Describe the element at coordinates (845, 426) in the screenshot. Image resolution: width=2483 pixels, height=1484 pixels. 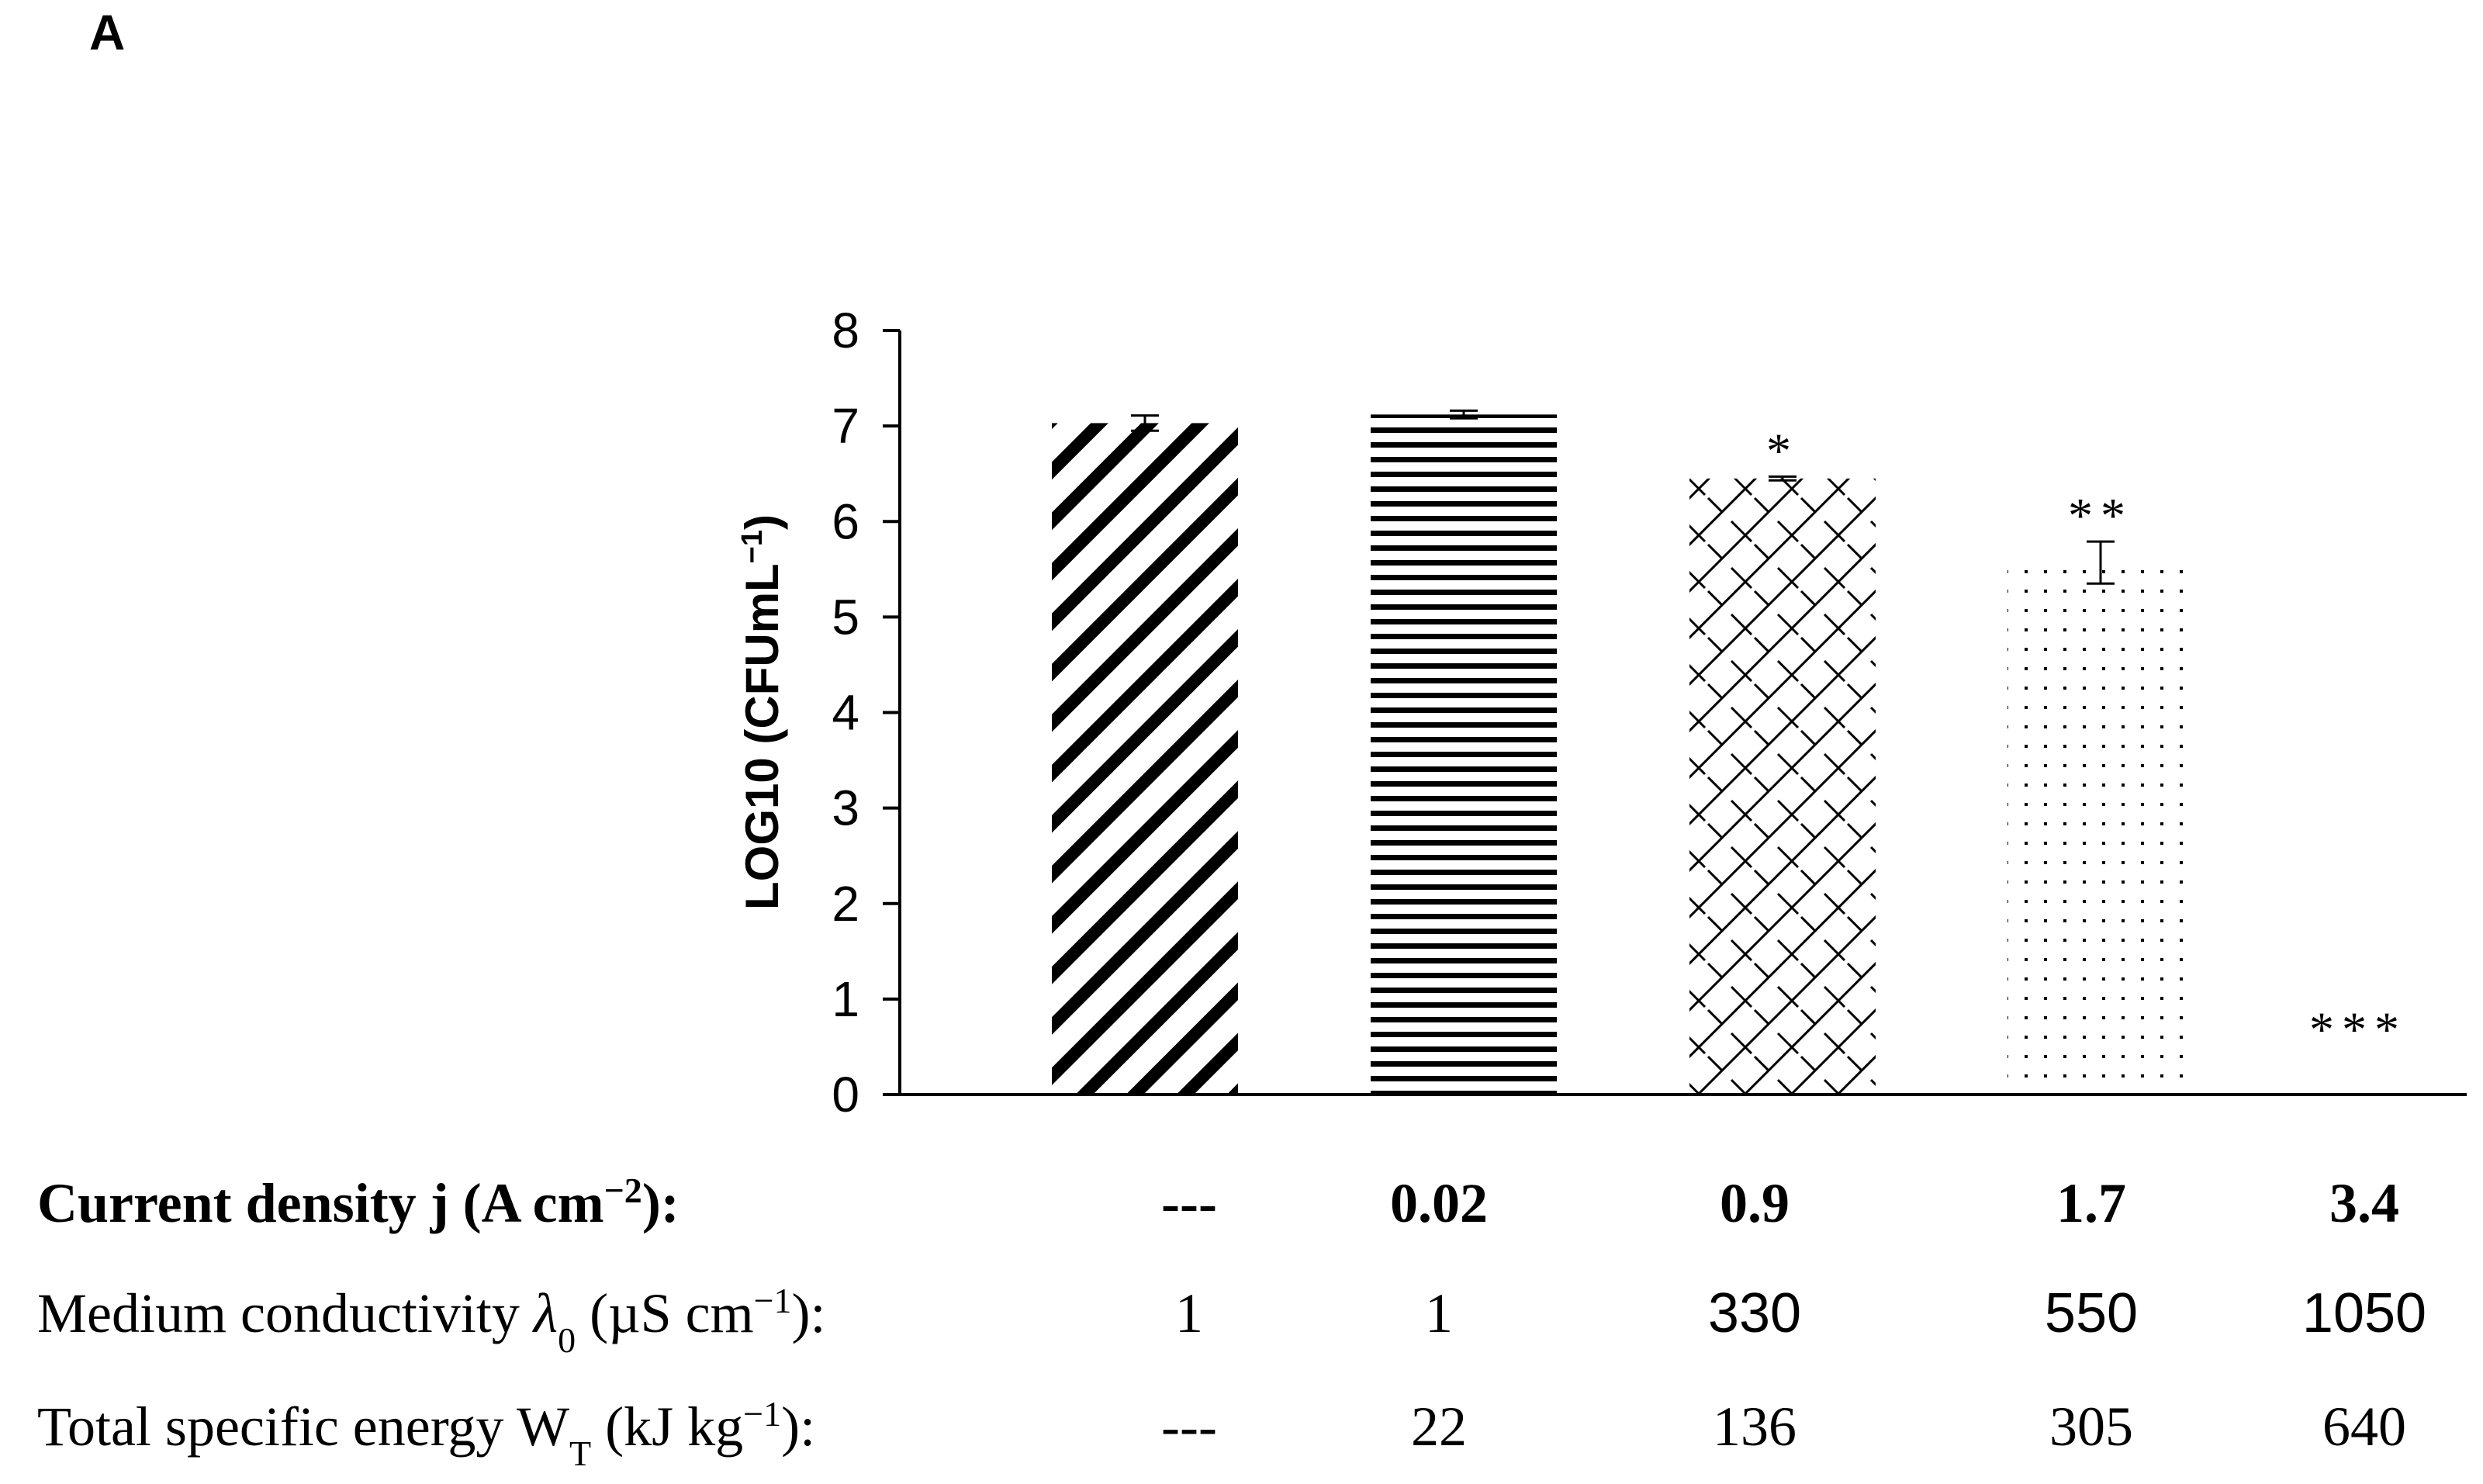
I see `y-tick-label-7: 7` at that location.